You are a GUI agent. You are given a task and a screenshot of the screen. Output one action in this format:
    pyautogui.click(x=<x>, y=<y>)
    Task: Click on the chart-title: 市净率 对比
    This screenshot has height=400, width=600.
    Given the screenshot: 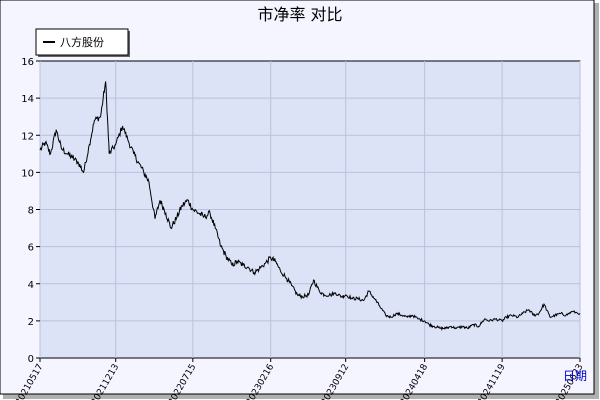 What is the action you would take?
    pyautogui.click(x=299, y=14)
    